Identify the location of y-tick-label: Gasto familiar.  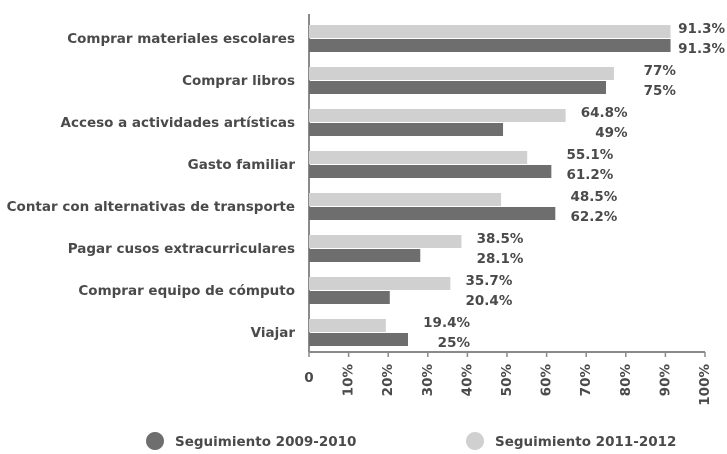
(242, 165).